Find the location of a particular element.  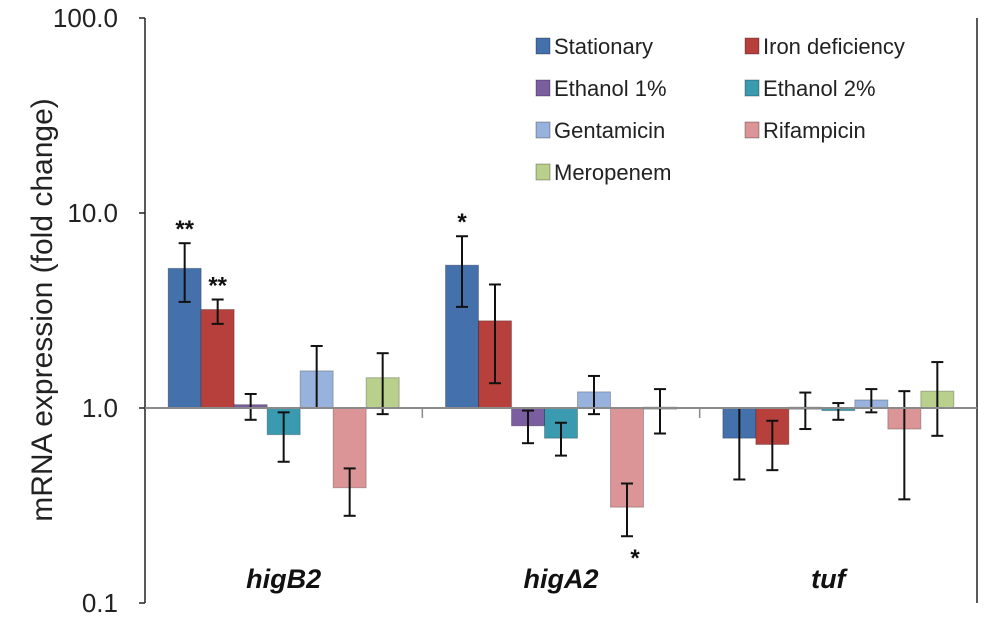

y-tick-label: 100.0 is located at coordinates (85, 18).